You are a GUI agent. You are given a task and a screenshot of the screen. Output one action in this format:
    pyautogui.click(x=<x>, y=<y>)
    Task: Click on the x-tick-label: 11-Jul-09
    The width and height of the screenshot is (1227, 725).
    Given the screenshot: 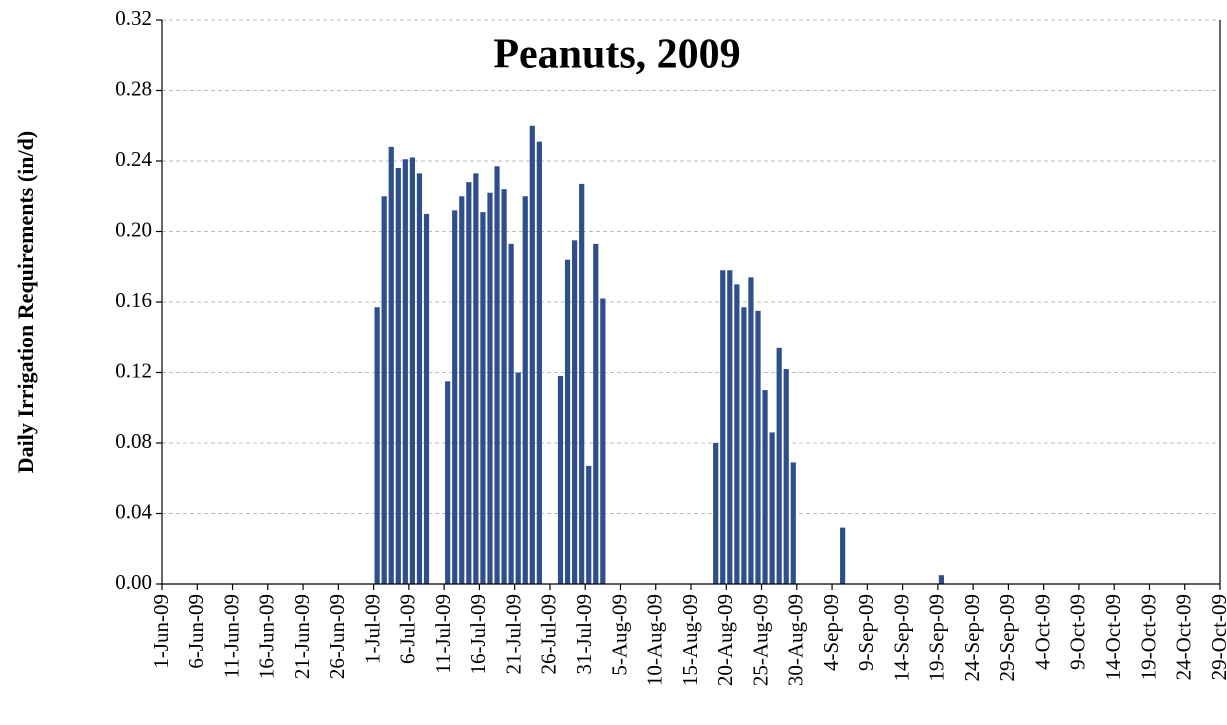 What is the action you would take?
    pyautogui.click(x=443, y=634)
    